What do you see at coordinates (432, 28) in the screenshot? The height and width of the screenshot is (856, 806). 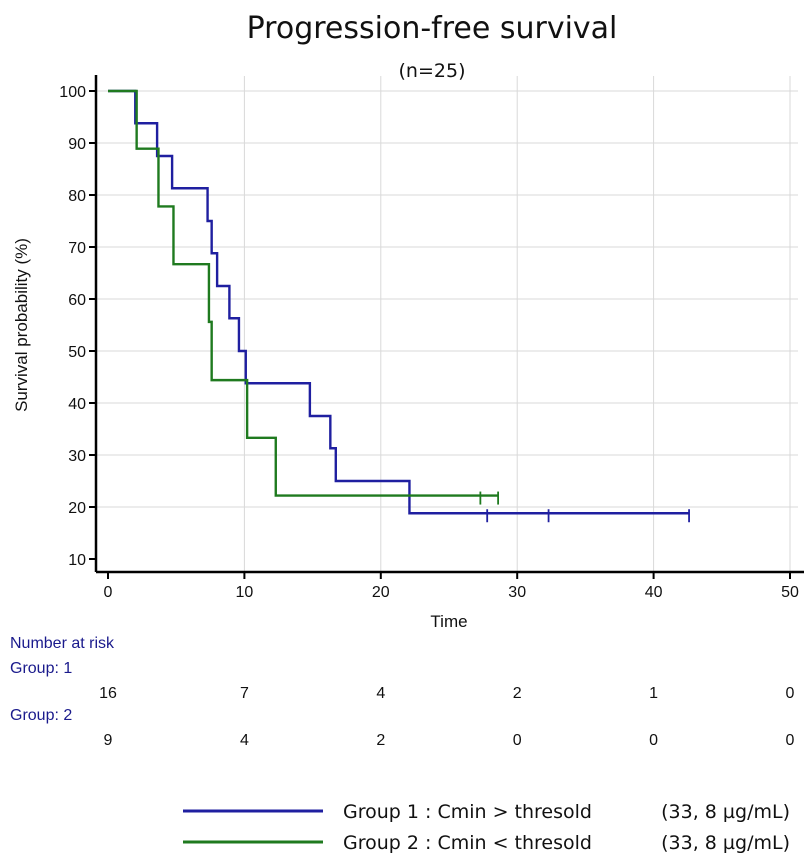 I see `chart-title: Progression-free survival` at bounding box center [432, 28].